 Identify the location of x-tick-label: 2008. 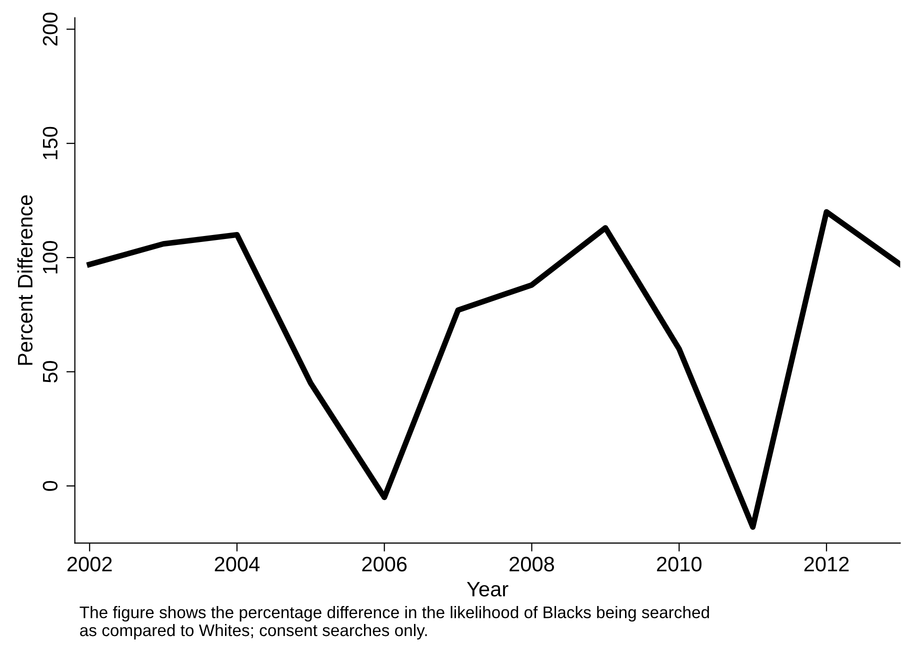
(532, 564).